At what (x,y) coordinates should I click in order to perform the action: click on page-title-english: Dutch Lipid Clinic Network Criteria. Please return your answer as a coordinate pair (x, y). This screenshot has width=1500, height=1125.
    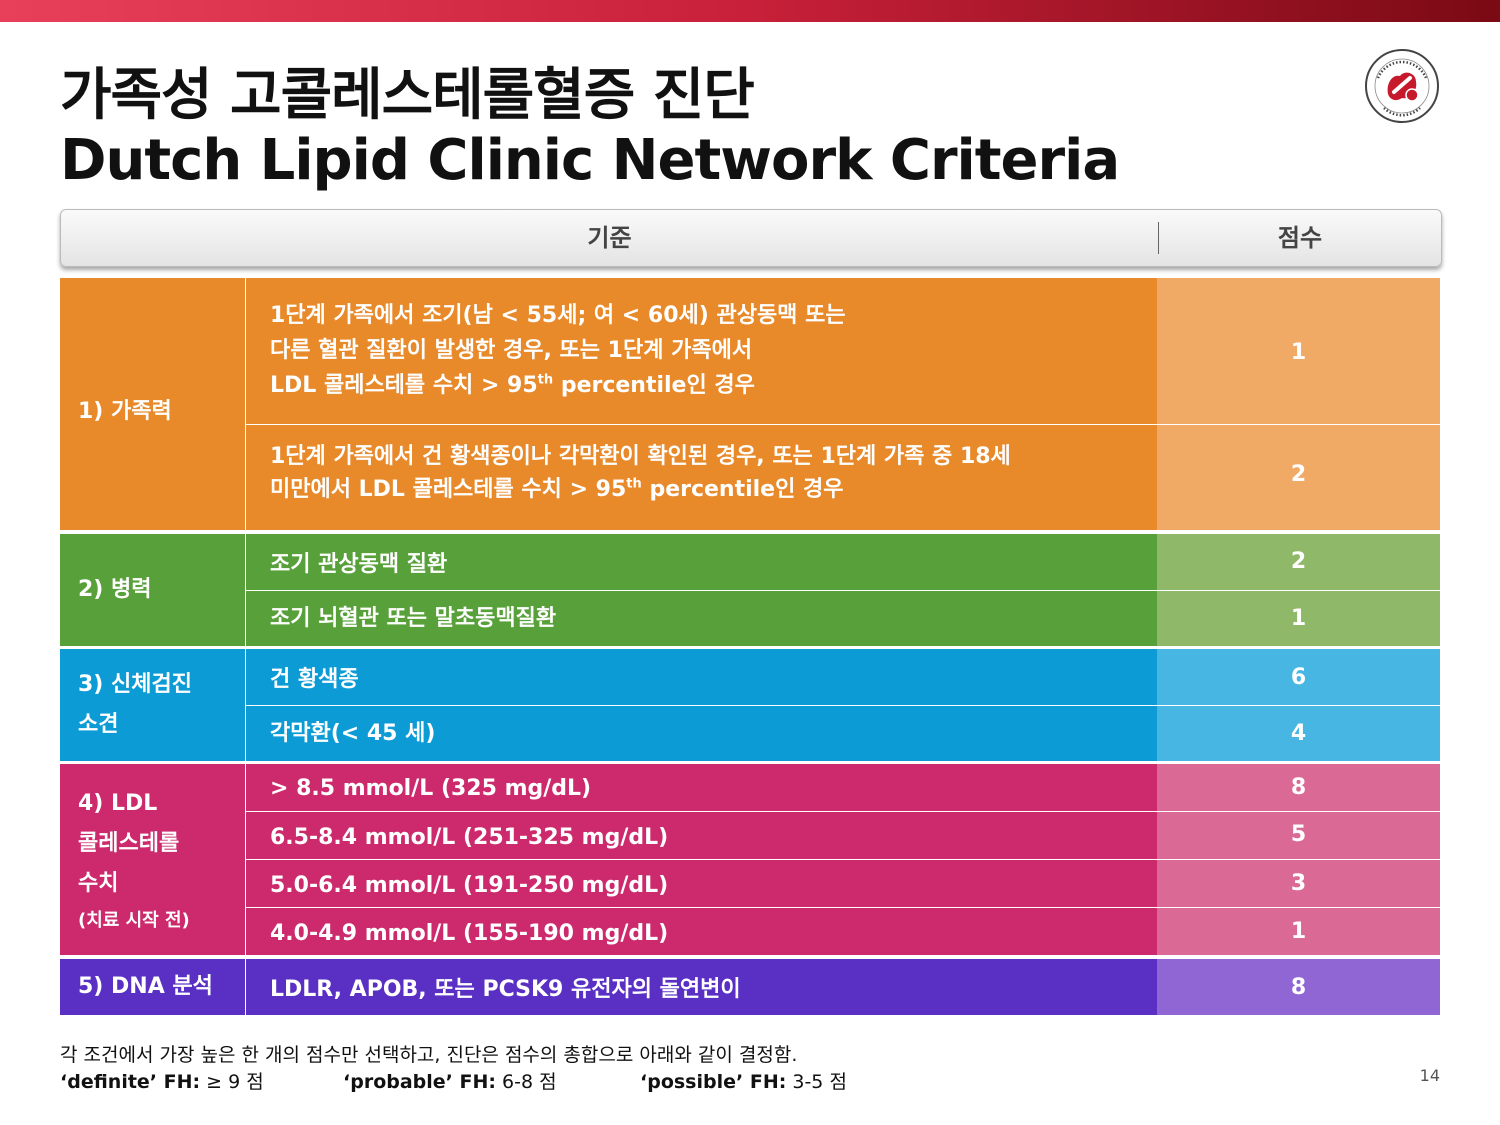
    Looking at the image, I should click on (590, 160).